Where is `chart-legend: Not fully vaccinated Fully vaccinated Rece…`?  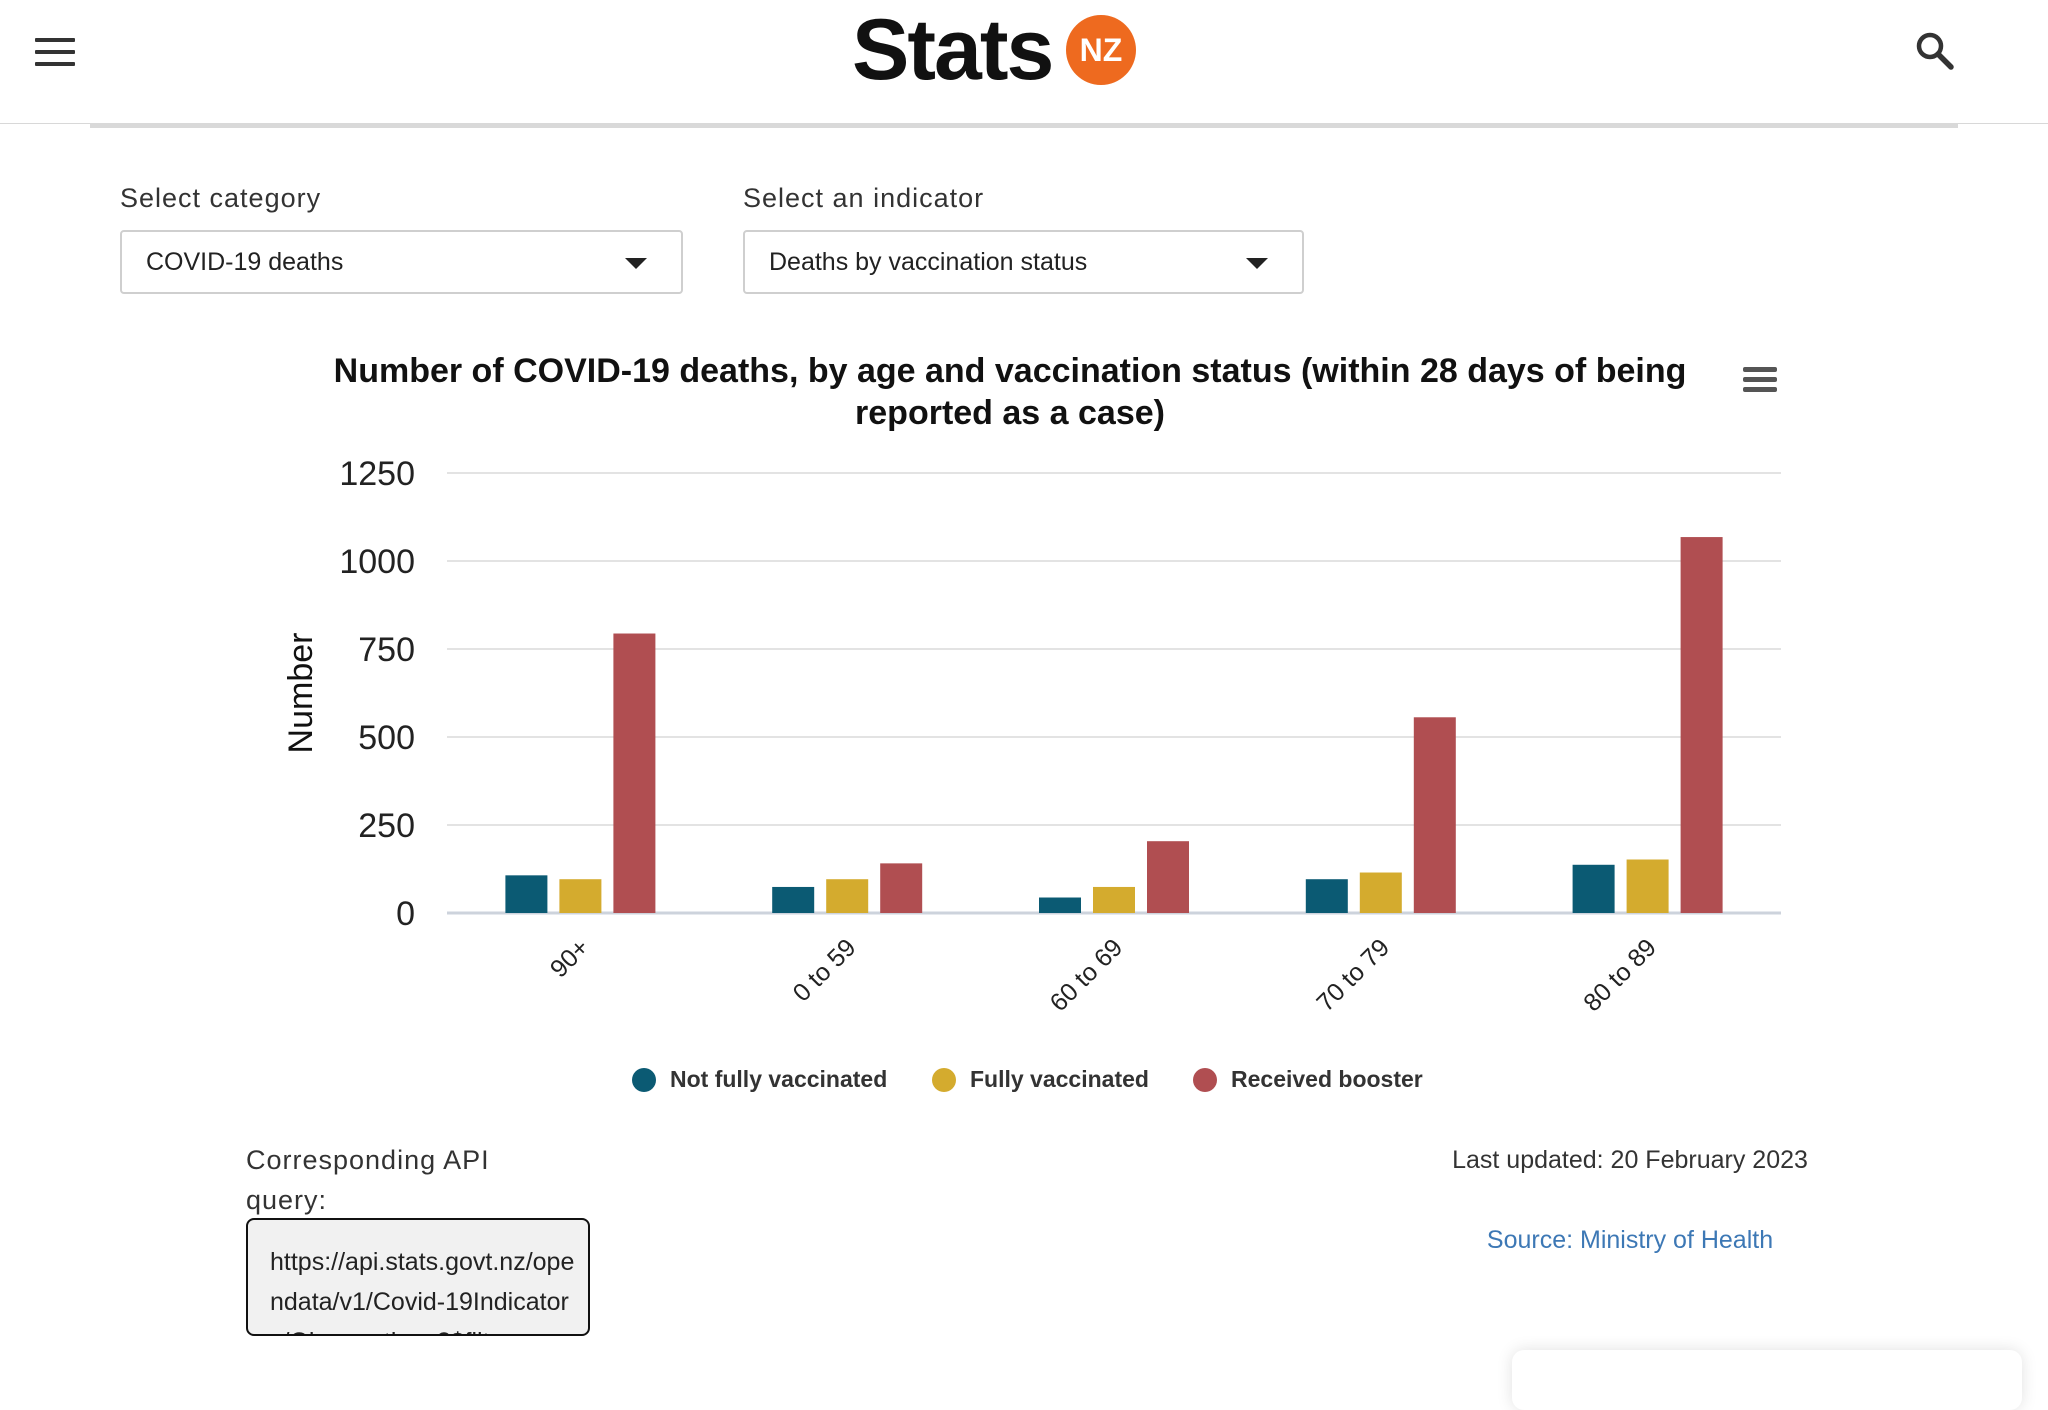 chart-legend: Not fully vaccinated Fully vaccinated Rece… is located at coordinates (1024, 1081).